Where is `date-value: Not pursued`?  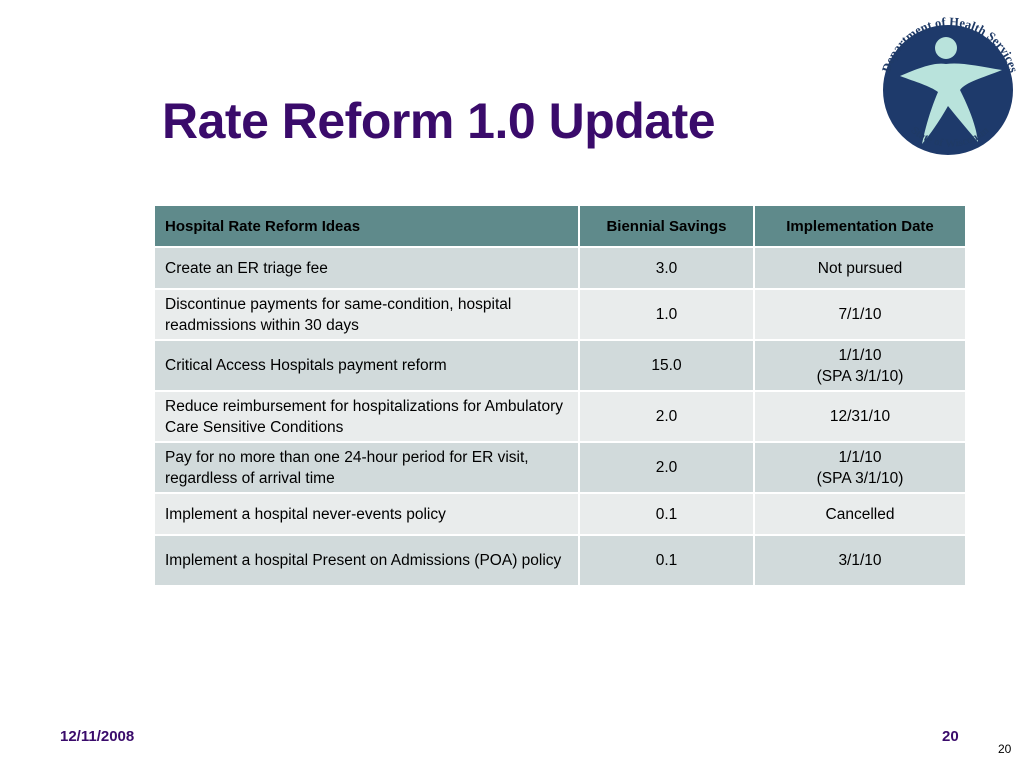
date-value: Not pursued is located at coordinates (860, 268).